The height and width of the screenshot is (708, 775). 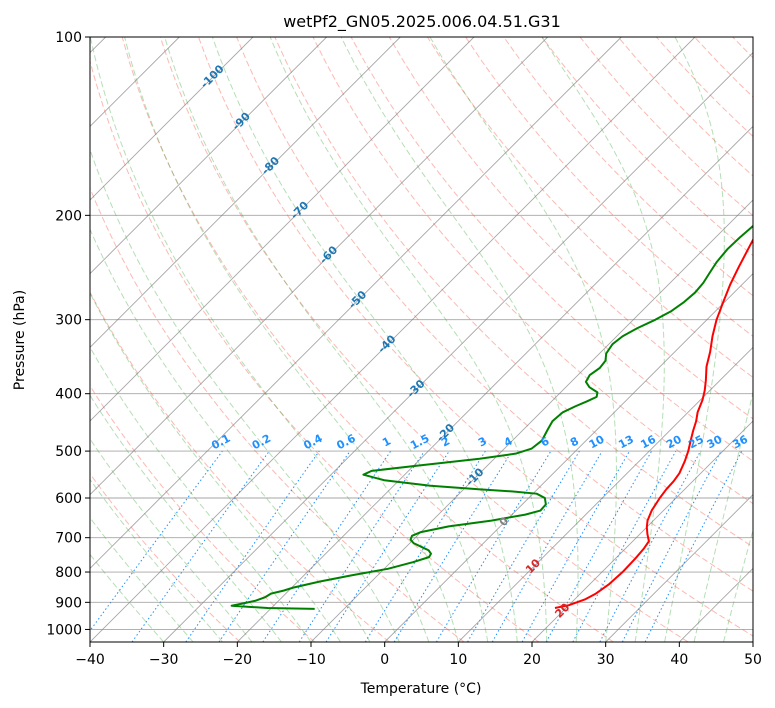 I want to click on x-tick-label: 0, so click(x=384, y=660).